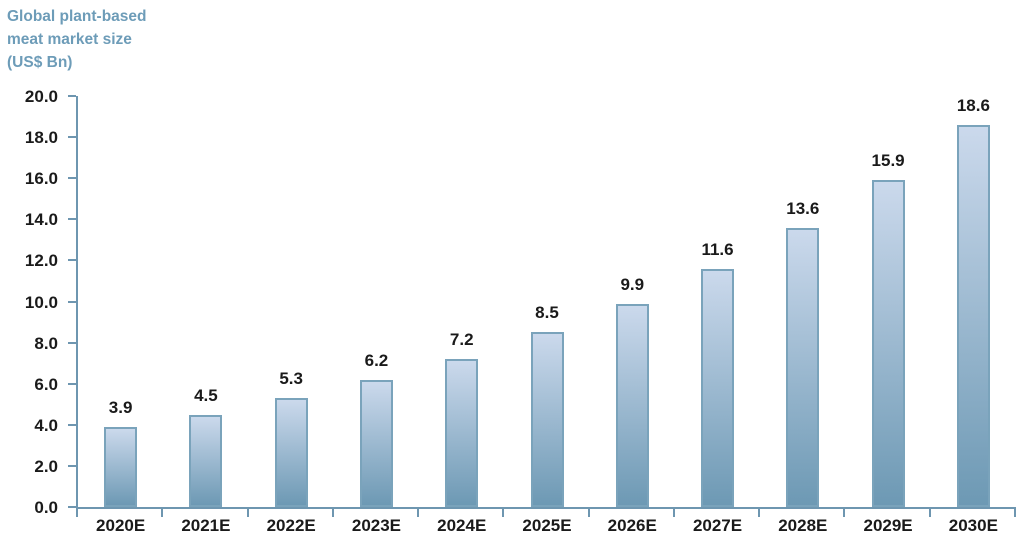 Image resolution: width=1024 pixels, height=554 pixels. I want to click on bar-value-label: 8.5, so click(547, 313).